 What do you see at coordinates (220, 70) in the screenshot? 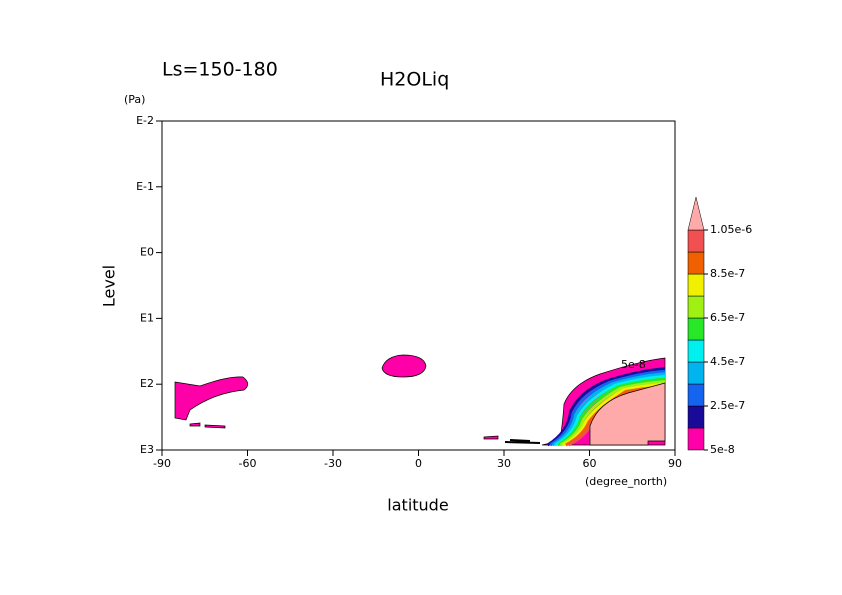
I see `subtitle: Ls=150-180` at bounding box center [220, 70].